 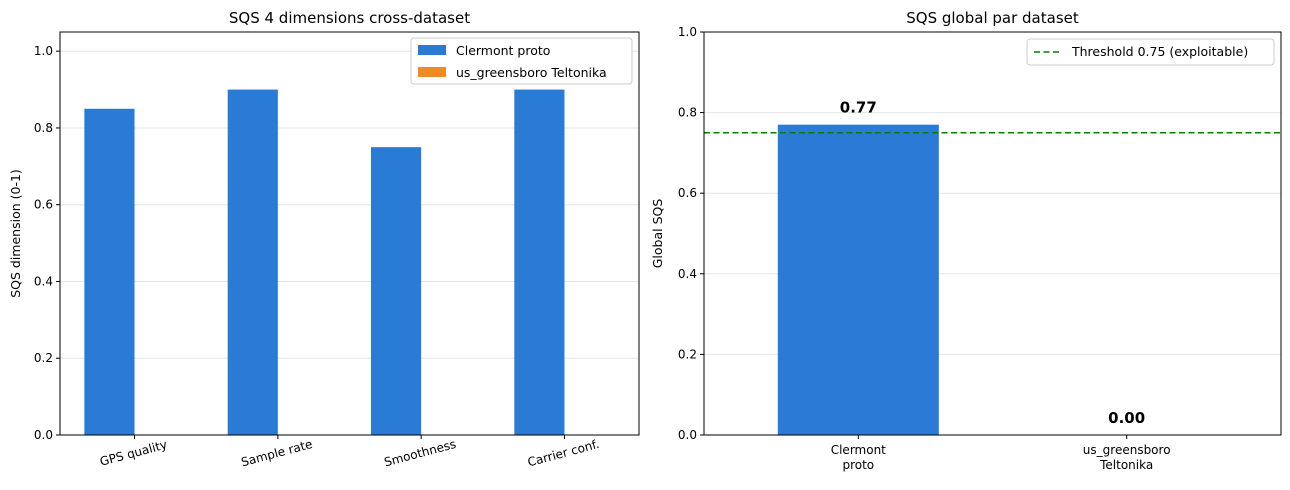 What do you see at coordinates (432, 72) in the screenshot?
I see `legend-swatch-greensboro` at bounding box center [432, 72].